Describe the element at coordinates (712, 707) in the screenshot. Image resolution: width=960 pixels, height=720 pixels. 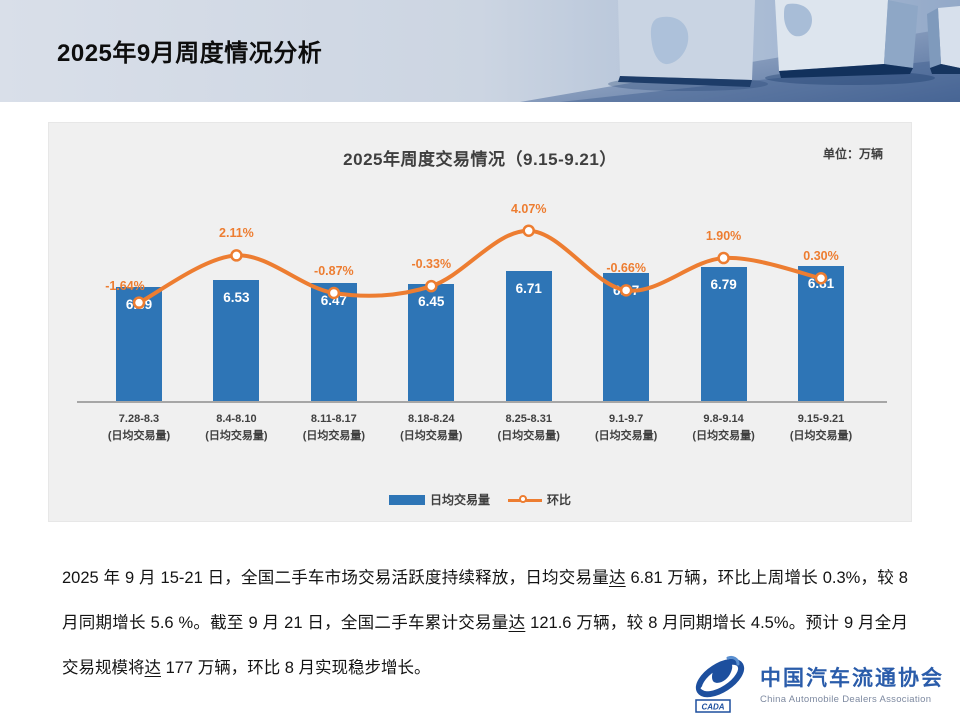
I see `cada-emblem-text: CADA` at that location.